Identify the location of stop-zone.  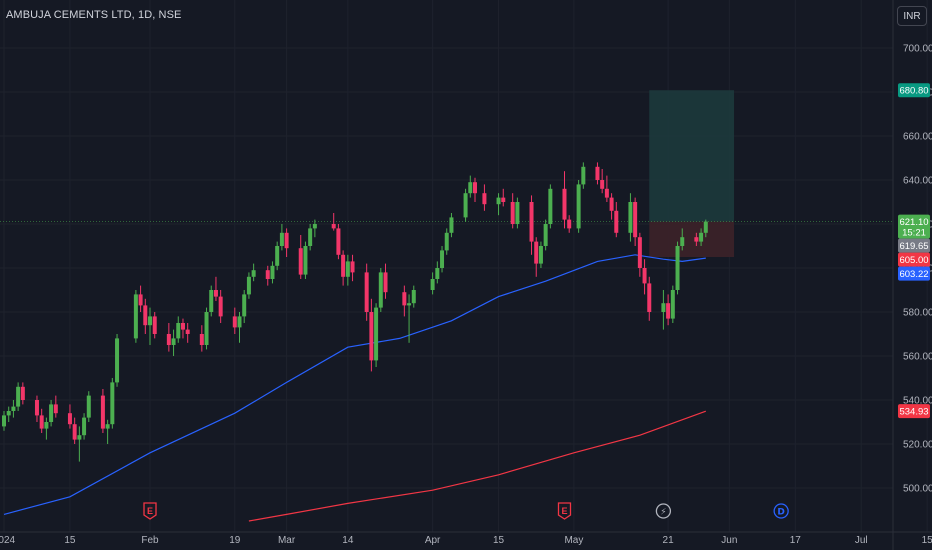
(692, 239).